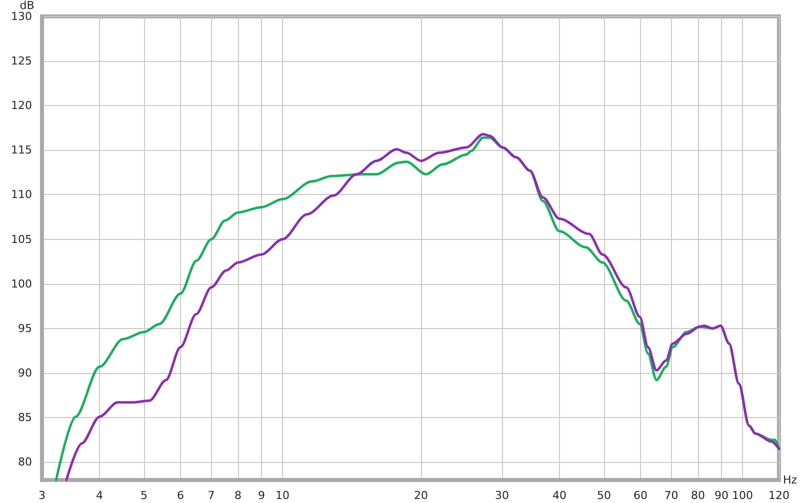 This screenshot has height=503, width=800. What do you see at coordinates (671, 495) in the screenshot?
I see `x-tick-label: 70` at bounding box center [671, 495].